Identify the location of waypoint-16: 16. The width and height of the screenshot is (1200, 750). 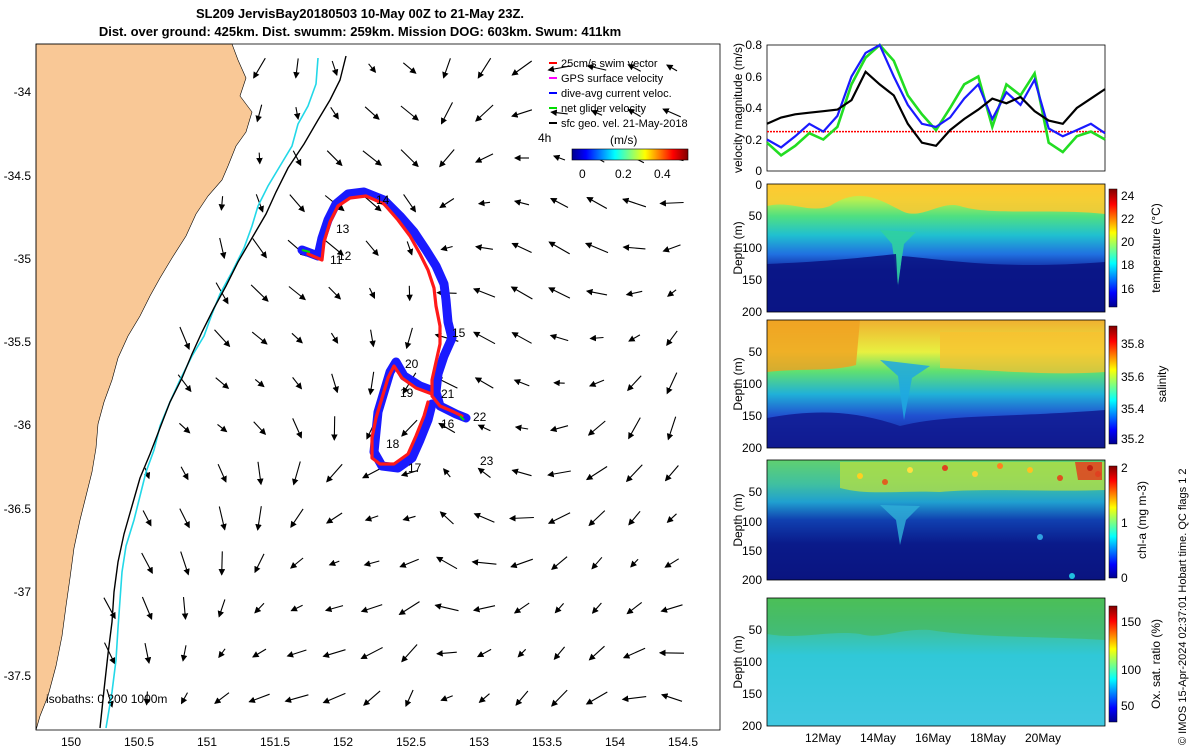
(448, 424).